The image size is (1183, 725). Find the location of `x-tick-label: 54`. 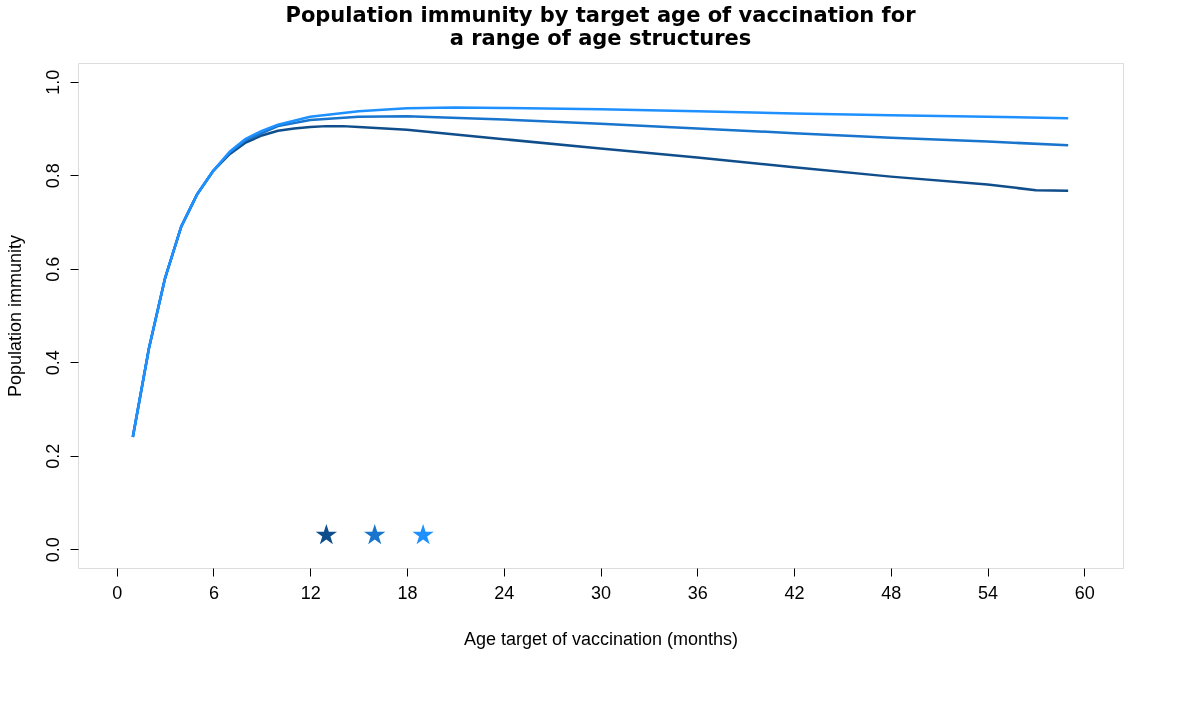

x-tick-label: 54 is located at coordinates (988, 592).